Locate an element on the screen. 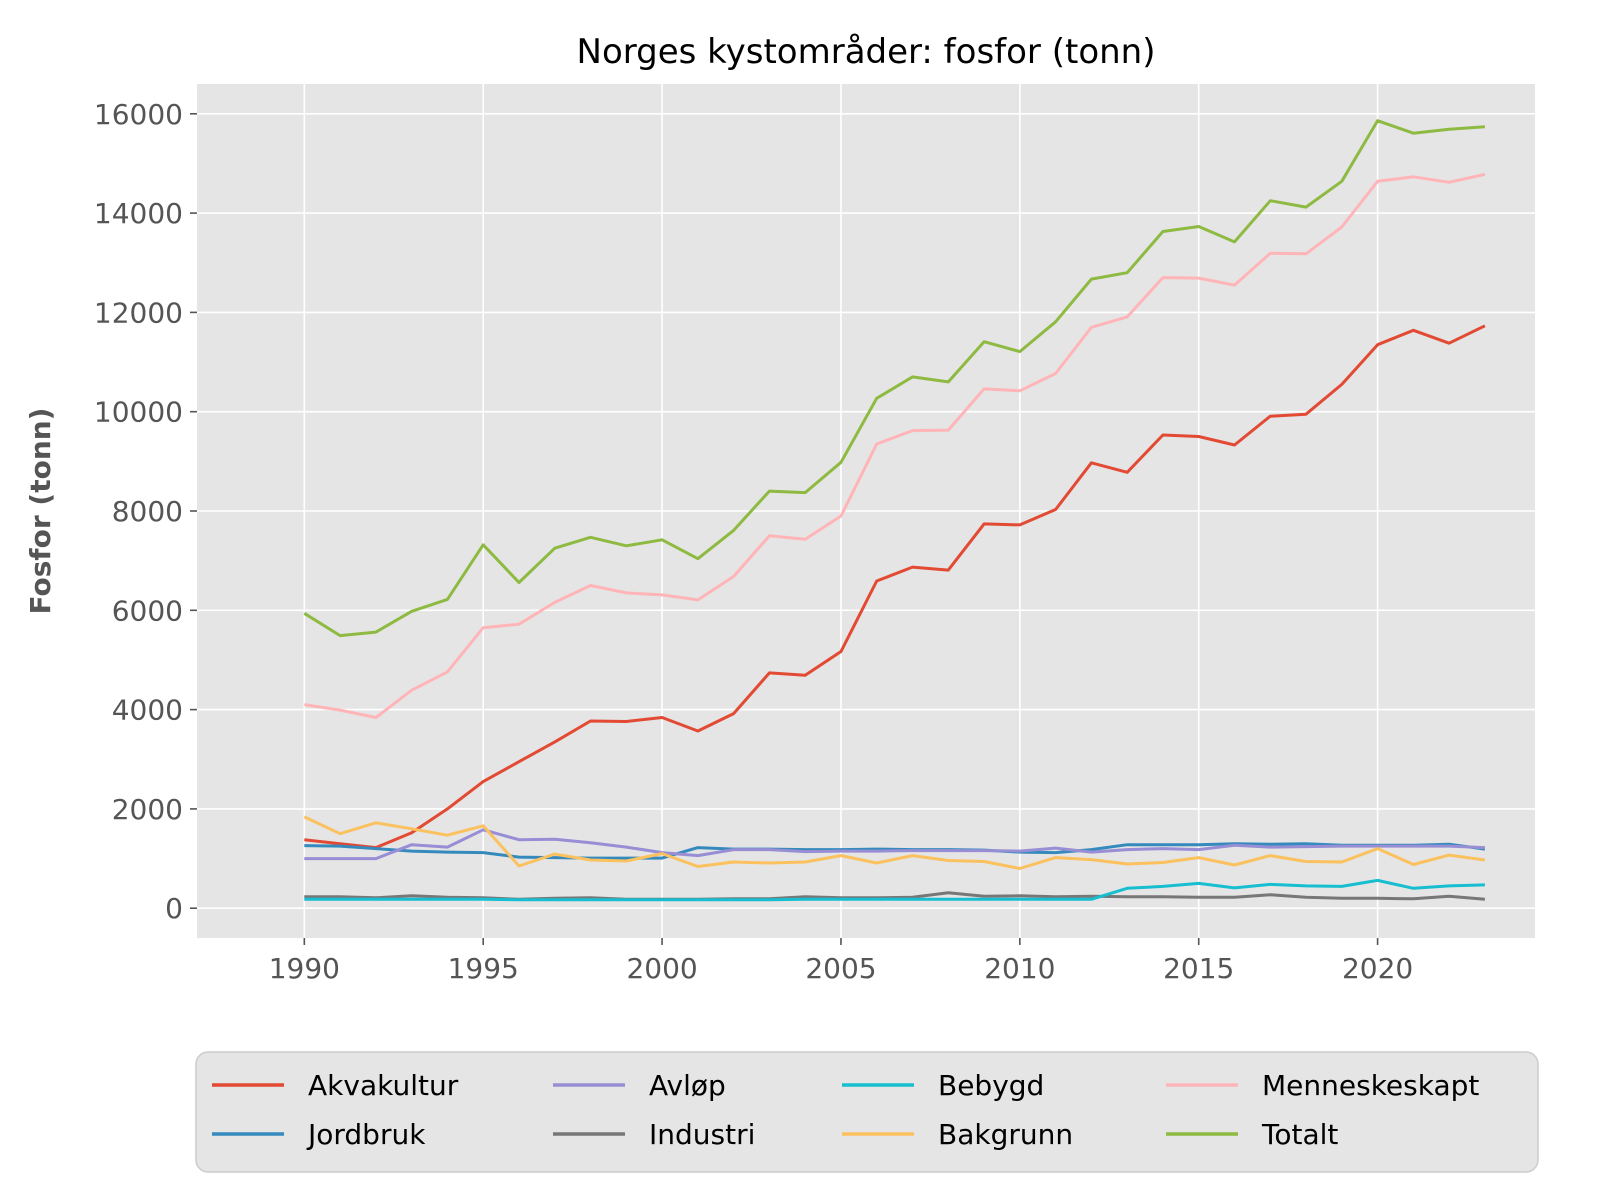 This screenshot has height=1200, width=1600. legend-label-bakgrunn: Bakgrunn is located at coordinates (1005, 1134).